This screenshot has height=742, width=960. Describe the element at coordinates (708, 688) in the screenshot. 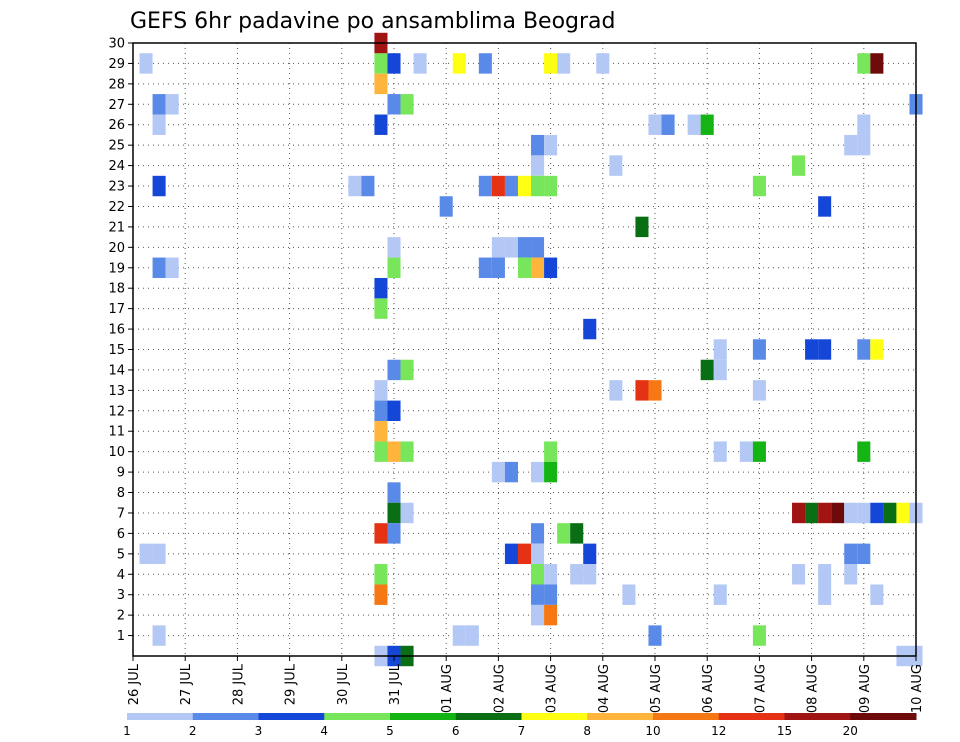

I see `x-tick-label: 06 AUG` at that location.